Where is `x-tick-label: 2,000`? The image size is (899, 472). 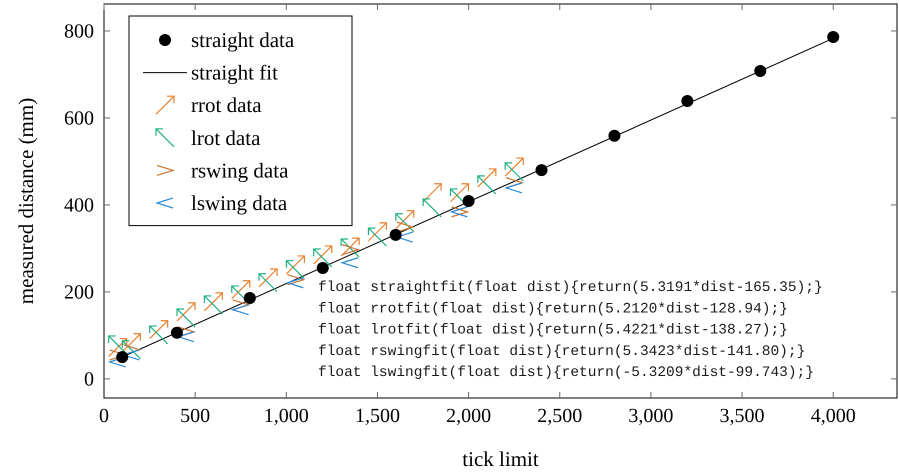 x-tick-label: 2,000 is located at coordinates (469, 416).